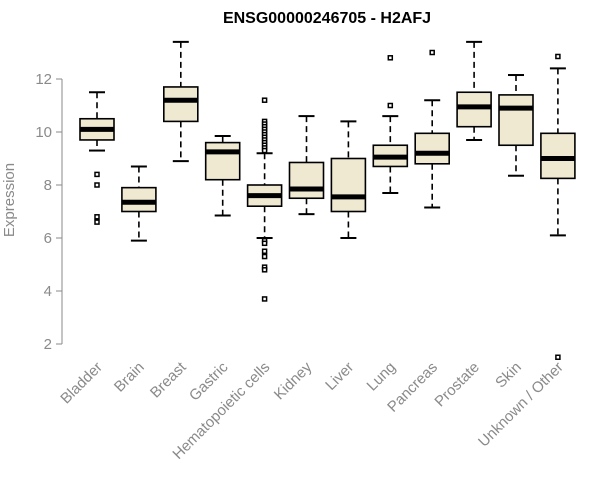  I want to click on y-tick-label: 8, so click(48, 185).